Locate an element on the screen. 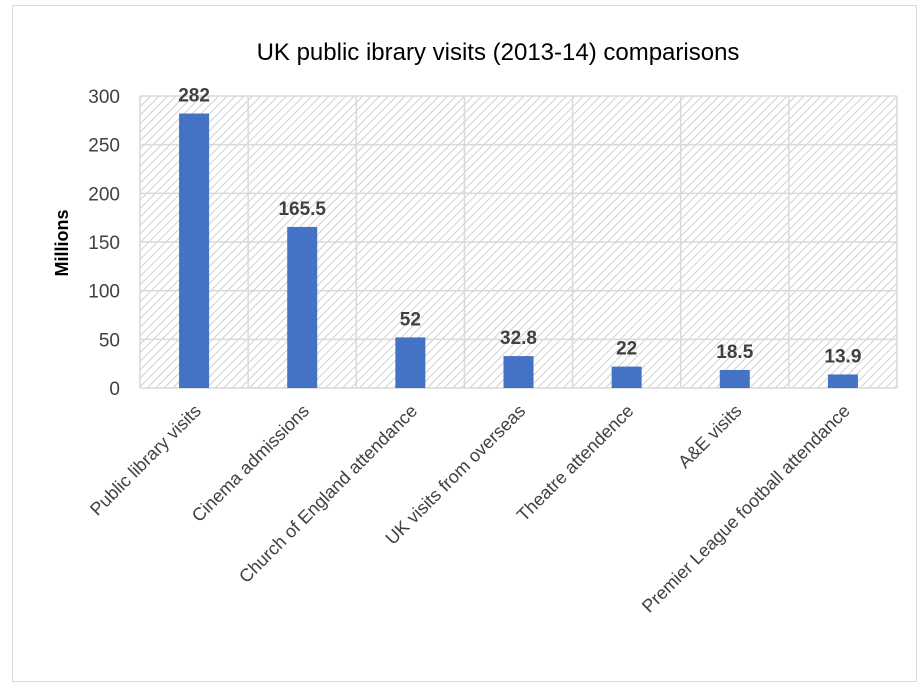  bar-value-label: 18.5 is located at coordinates (734, 352).